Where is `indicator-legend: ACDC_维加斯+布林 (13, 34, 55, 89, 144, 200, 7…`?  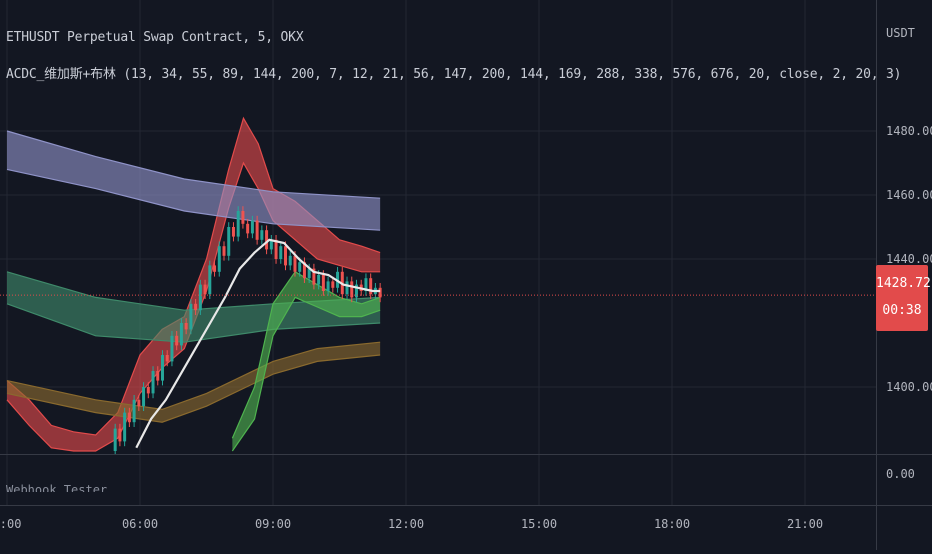
indicator-legend: ACDC_维加斯+布林 (13, 34, 55, 89, 144, 200, 7… is located at coordinates (454, 74).